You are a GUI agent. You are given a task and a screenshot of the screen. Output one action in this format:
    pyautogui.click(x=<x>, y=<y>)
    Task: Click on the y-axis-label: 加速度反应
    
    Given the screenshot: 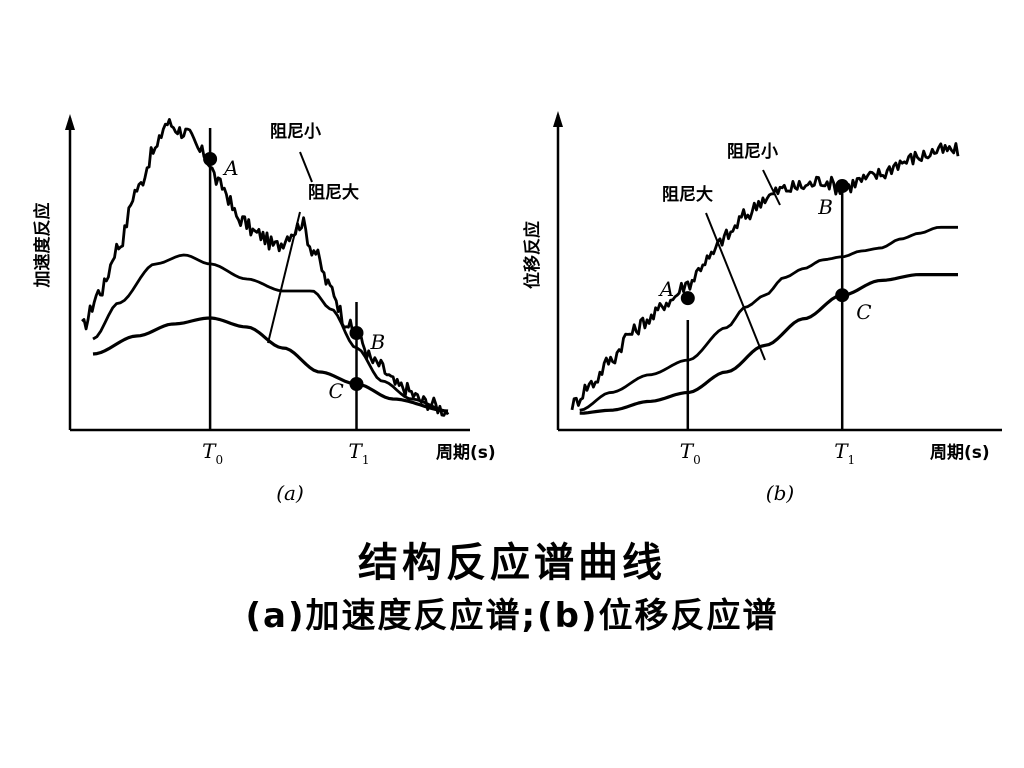 What is the action you would take?
    pyautogui.click(x=42, y=246)
    